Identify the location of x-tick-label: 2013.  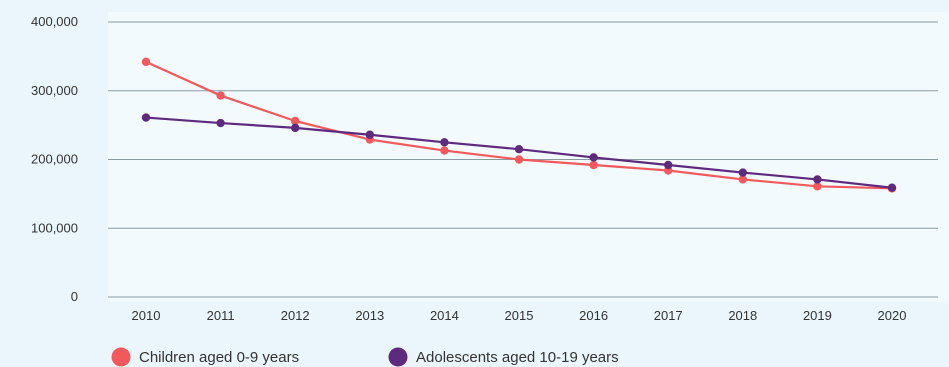
(369, 315).